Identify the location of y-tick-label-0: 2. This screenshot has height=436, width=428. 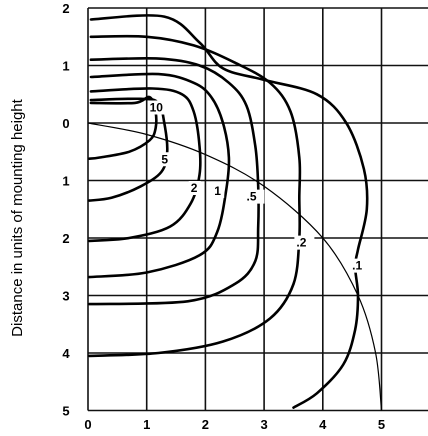
(65, 8).